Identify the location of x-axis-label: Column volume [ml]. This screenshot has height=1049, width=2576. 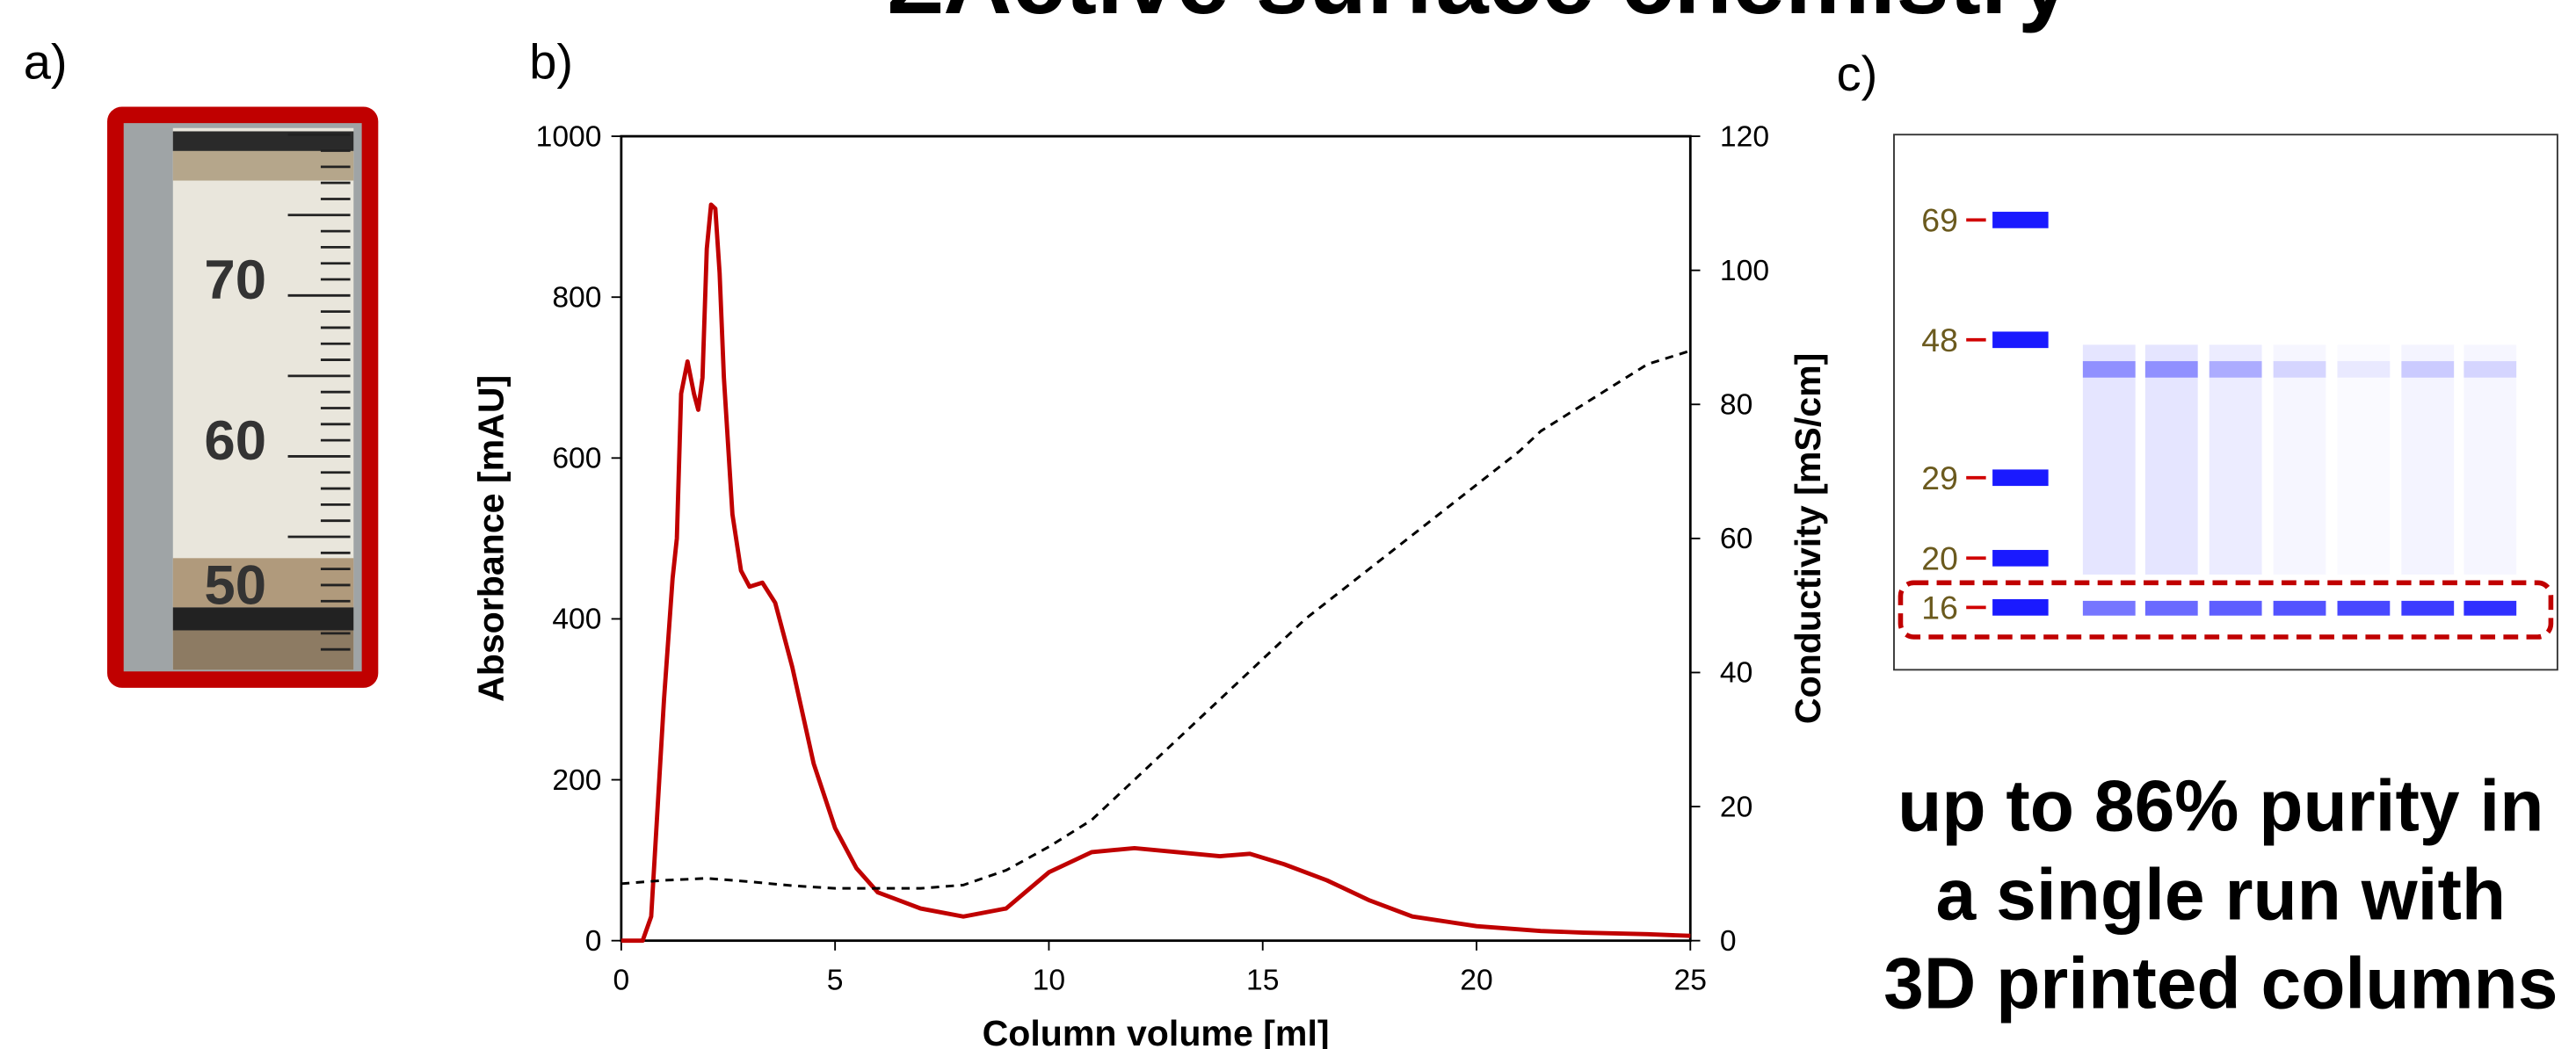
(1156, 1031).